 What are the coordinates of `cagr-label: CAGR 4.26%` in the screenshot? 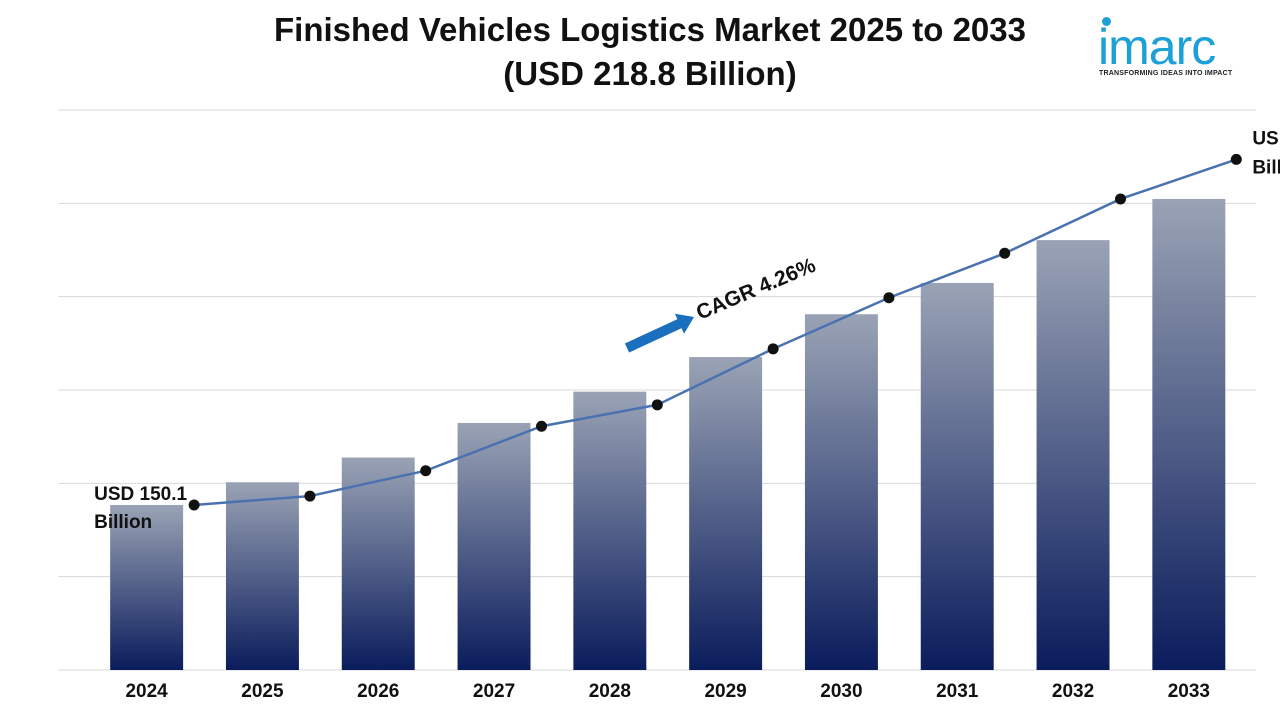 It's located at (756, 289).